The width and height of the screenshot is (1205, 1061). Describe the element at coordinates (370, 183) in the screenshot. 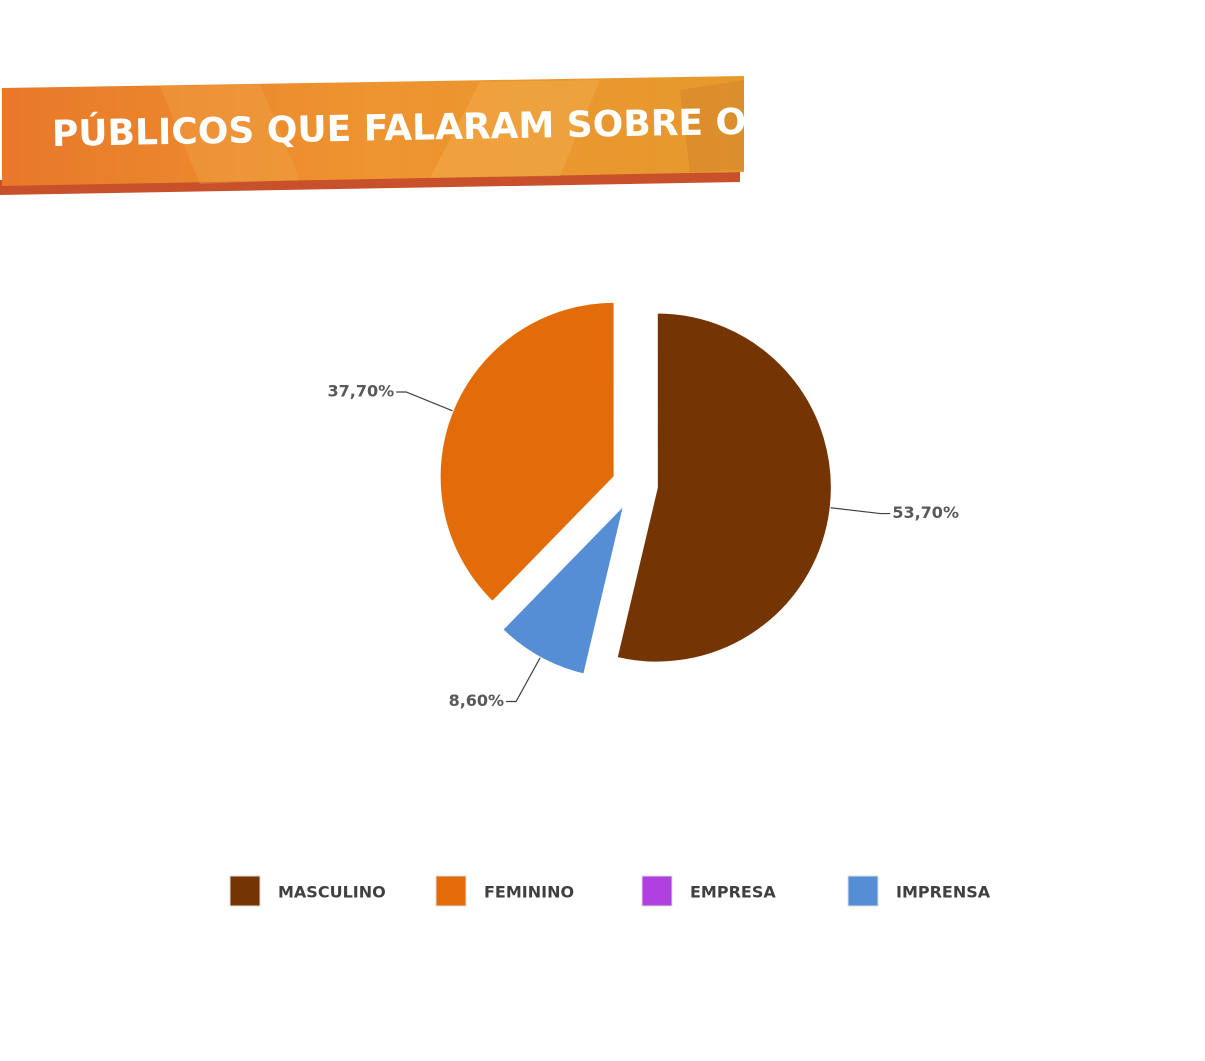

I see `banner-shadow` at that location.